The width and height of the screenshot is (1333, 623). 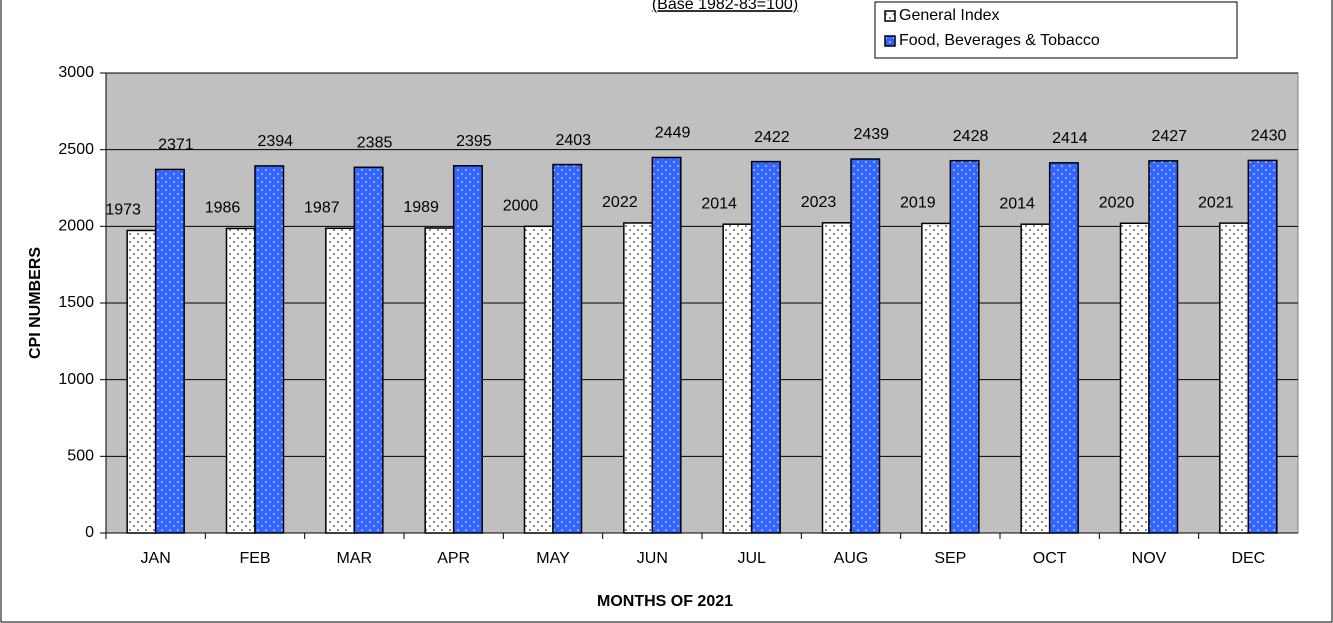 What do you see at coordinates (665, 601) in the screenshot?
I see `x-axis-label: MONTHS OF 2021` at bounding box center [665, 601].